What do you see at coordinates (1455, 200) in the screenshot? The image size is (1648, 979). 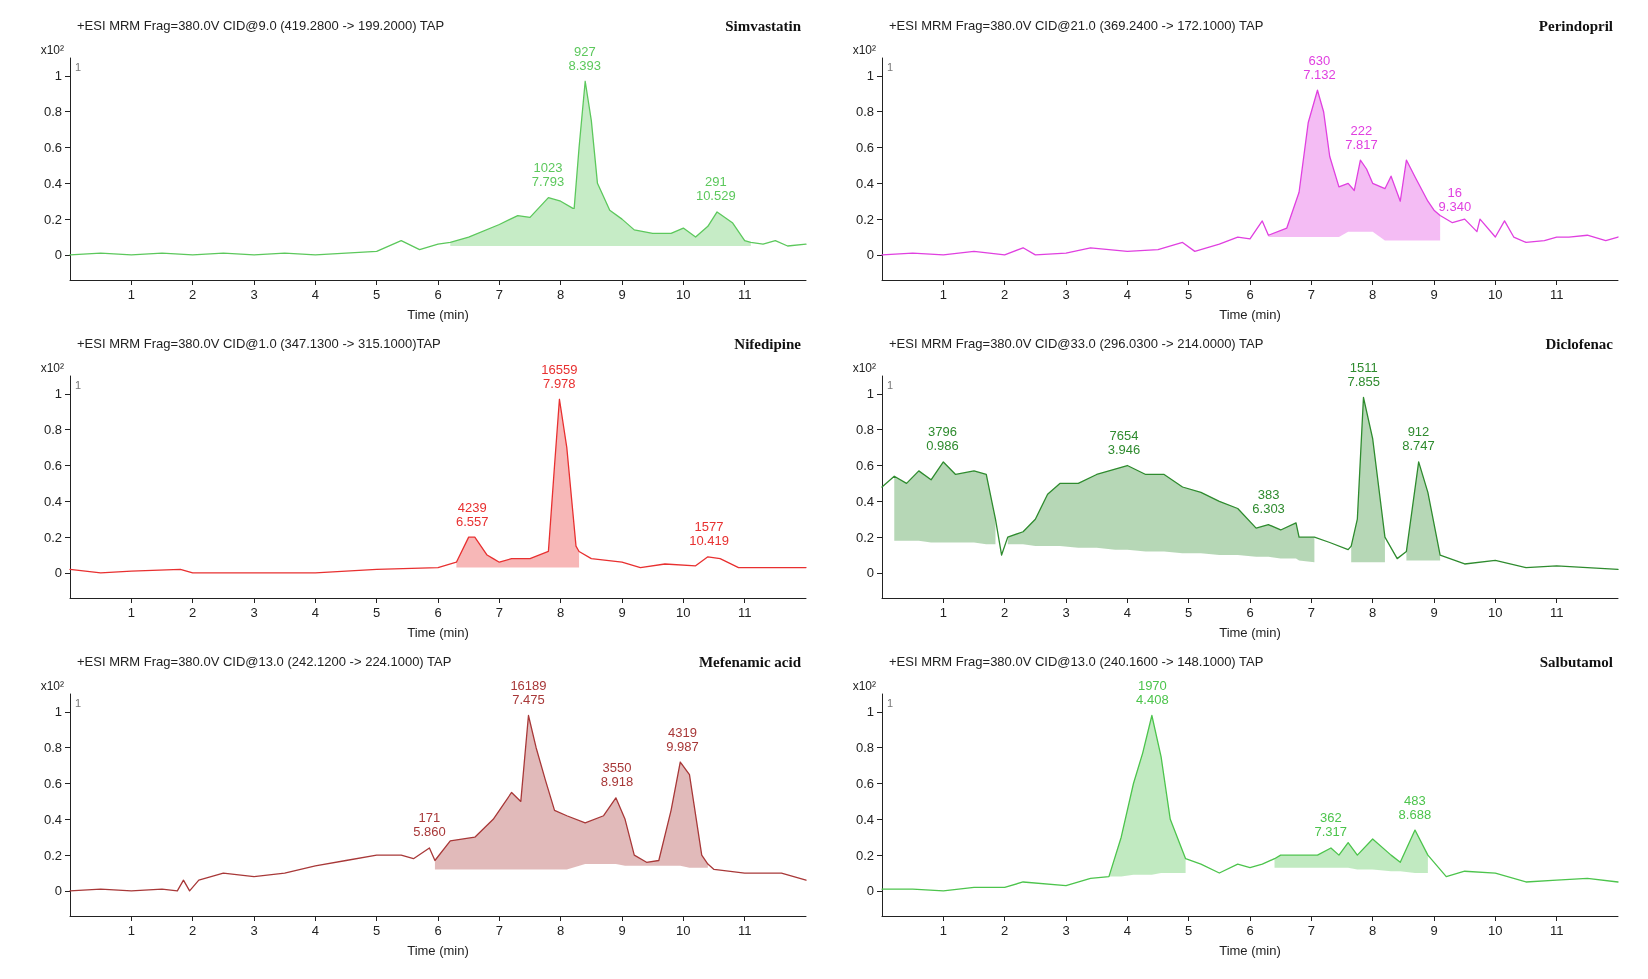 I see `annotation: 16 9.340` at bounding box center [1455, 200].